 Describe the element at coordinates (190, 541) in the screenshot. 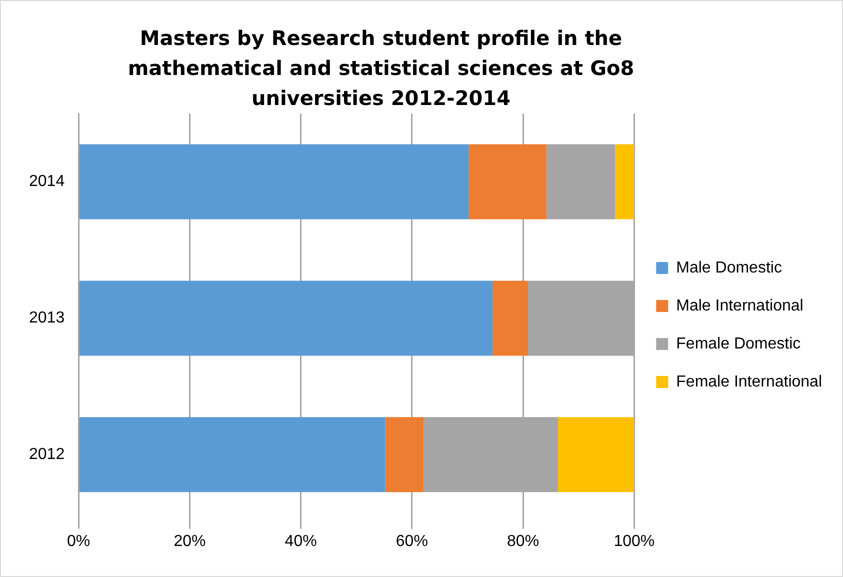

I see `x-tick-label: 20%` at that location.